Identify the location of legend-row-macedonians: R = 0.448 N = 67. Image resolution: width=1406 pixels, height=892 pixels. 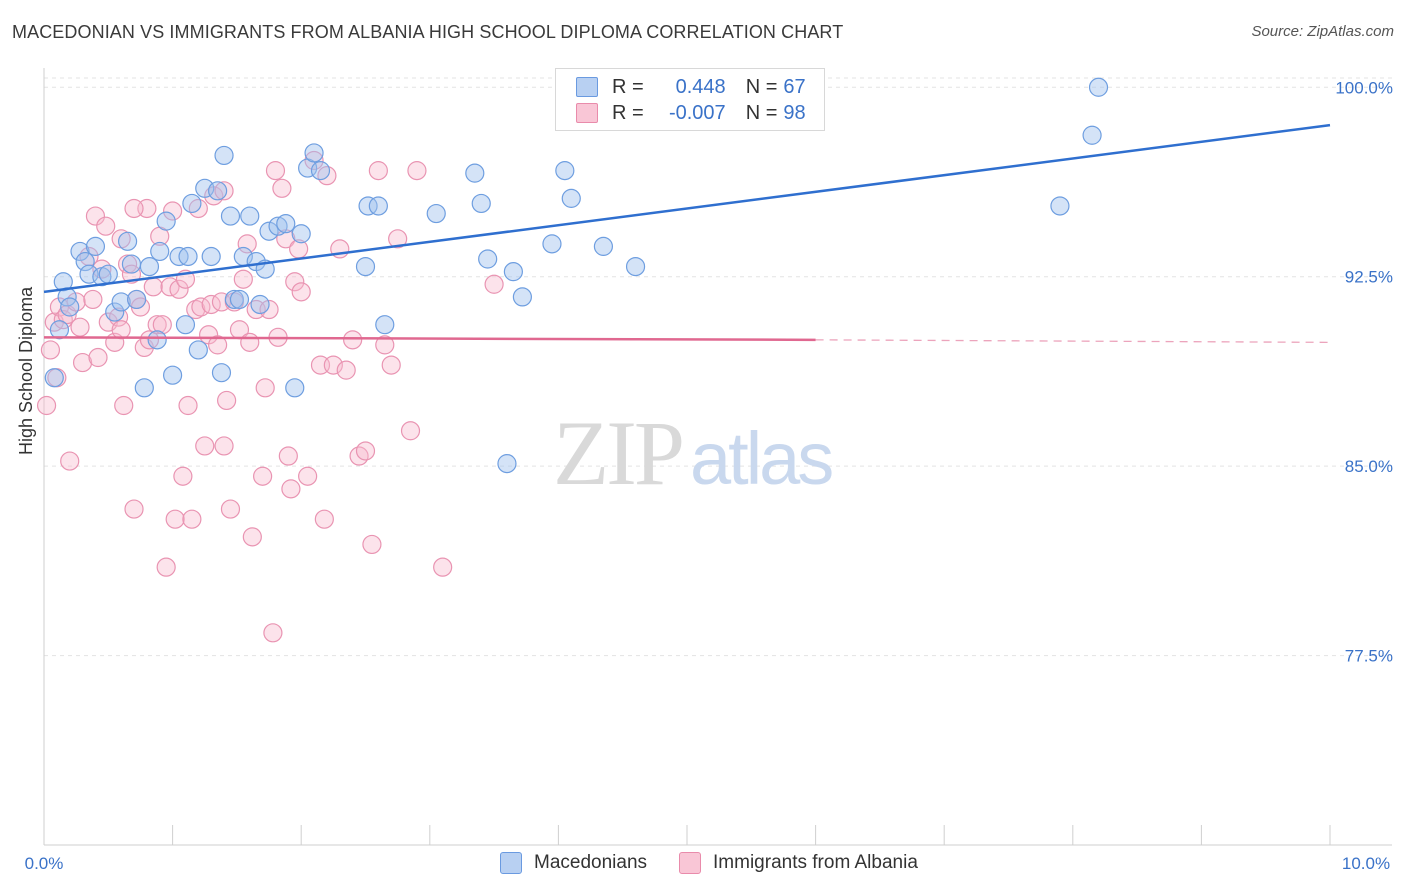
(691, 87).